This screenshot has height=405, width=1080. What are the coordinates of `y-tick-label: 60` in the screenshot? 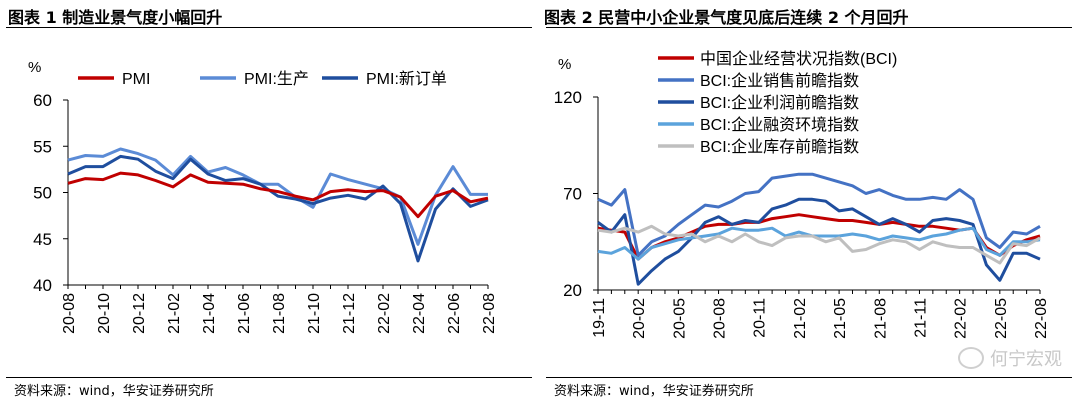 It's located at (42, 100).